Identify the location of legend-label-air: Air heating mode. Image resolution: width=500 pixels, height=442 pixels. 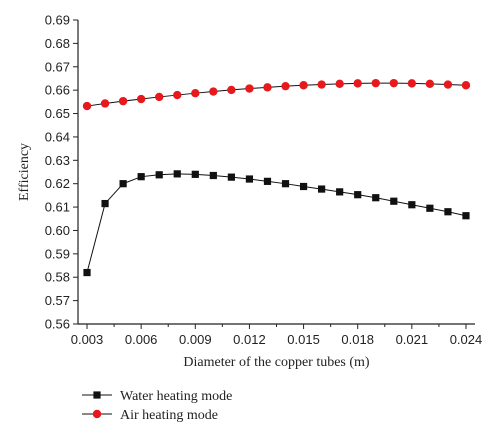
(169, 415).